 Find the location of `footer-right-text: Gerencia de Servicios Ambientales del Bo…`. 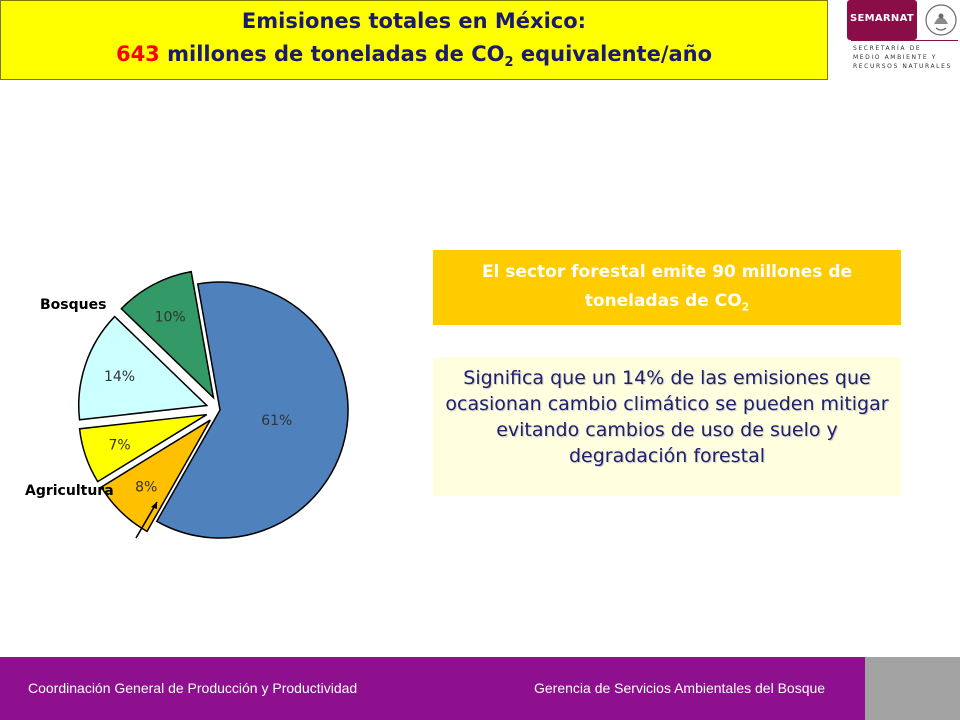

footer-right-text: Gerencia de Servicios Ambientales del Bo… is located at coordinates (680, 688).